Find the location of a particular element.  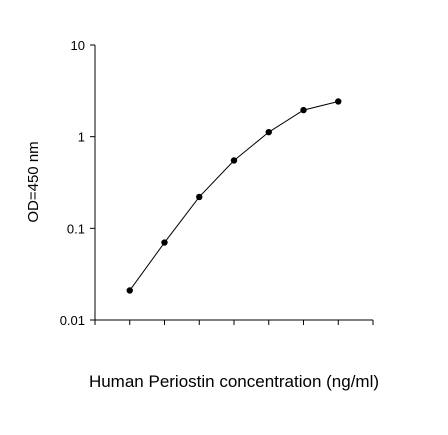

y-axis: 0.01 0.1 1 10 is located at coordinates (78, 183).